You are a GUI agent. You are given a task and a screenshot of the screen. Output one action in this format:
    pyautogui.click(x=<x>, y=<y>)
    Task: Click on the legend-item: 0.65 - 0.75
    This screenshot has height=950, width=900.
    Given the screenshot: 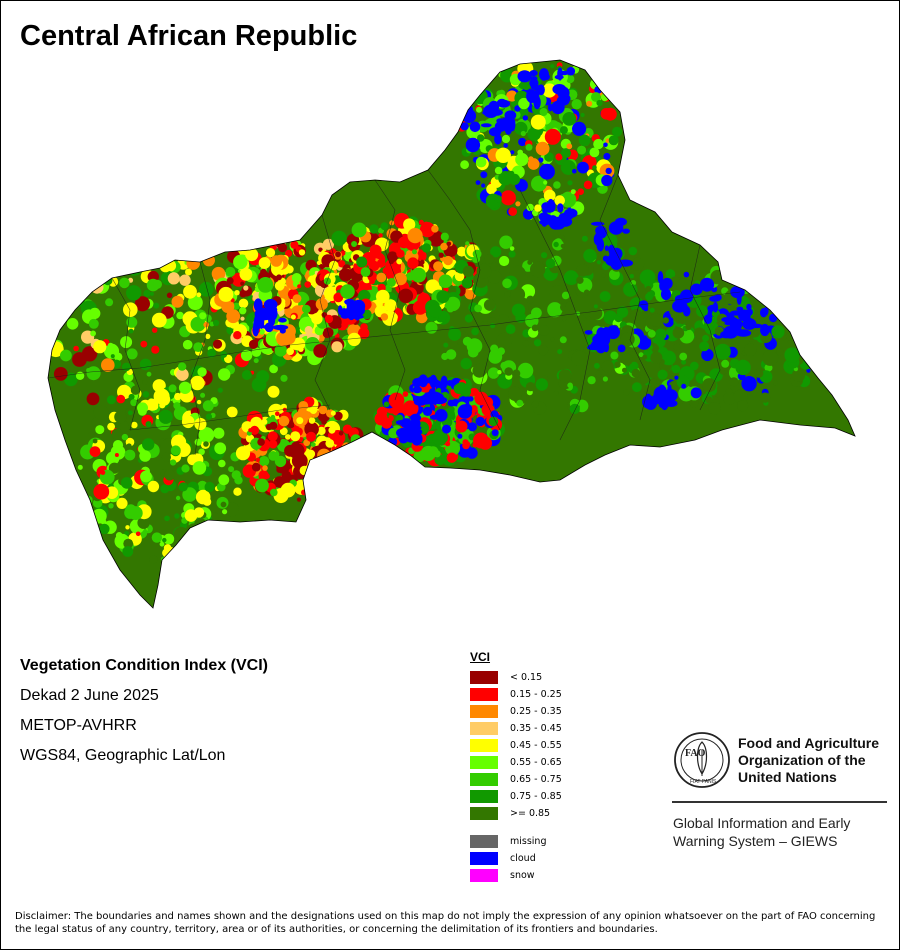 What is the action you would take?
    pyautogui.click(x=516, y=779)
    